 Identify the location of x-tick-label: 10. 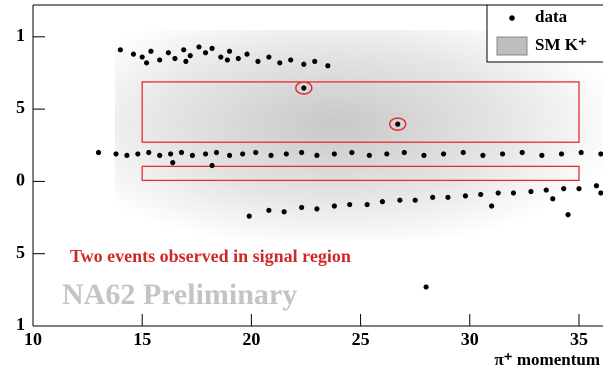
(33, 339).